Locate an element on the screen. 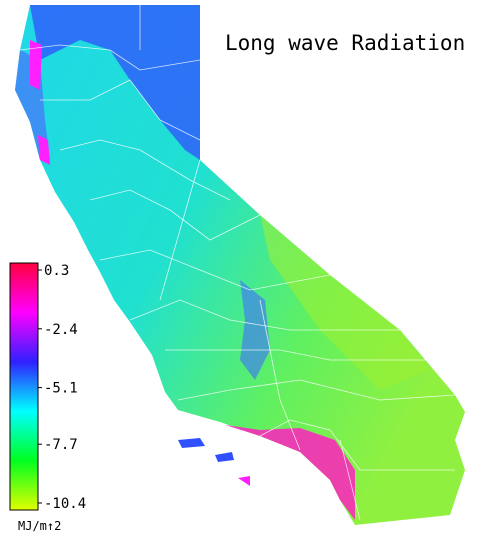 Image resolution: width=500 pixels, height=550 pixels. valley-zone is located at coordinates (255, 330).